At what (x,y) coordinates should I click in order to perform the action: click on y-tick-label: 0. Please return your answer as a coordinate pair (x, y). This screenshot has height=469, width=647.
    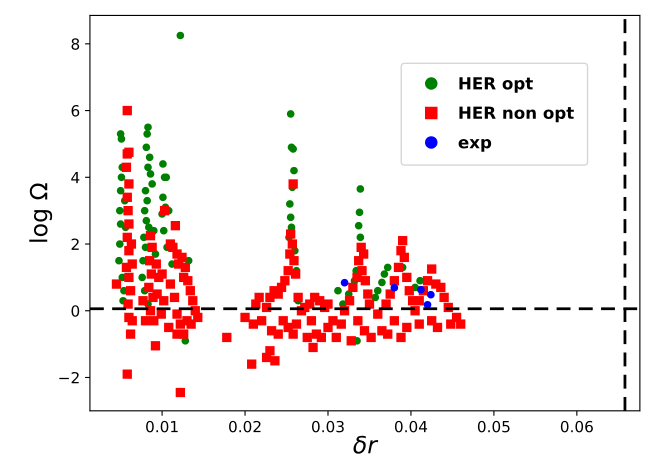
    Looking at the image, I should click on (76, 311).